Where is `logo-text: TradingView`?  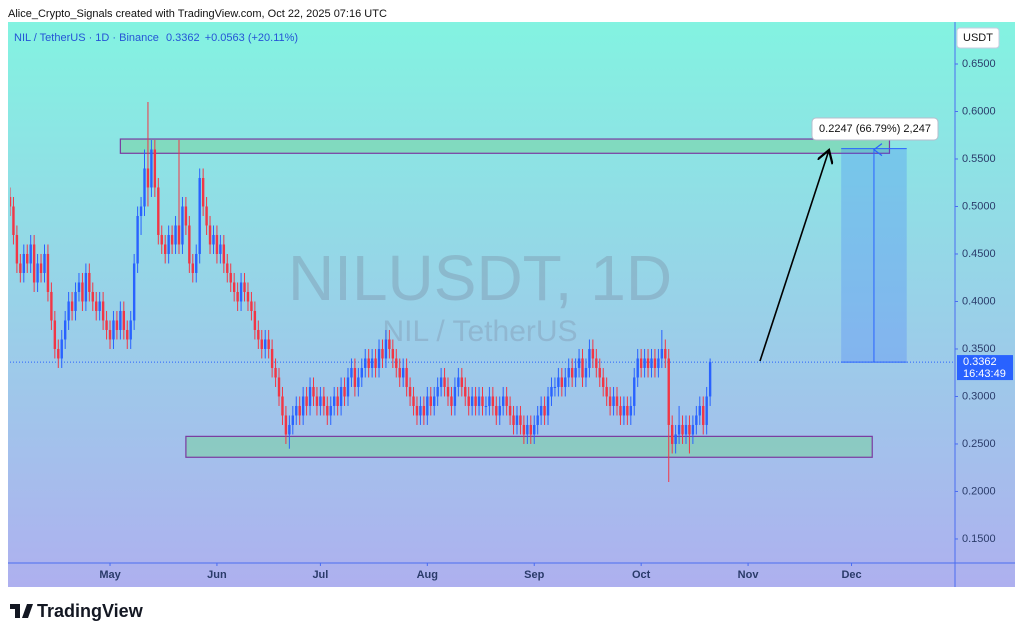 logo-text: TradingView is located at coordinates (90, 611).